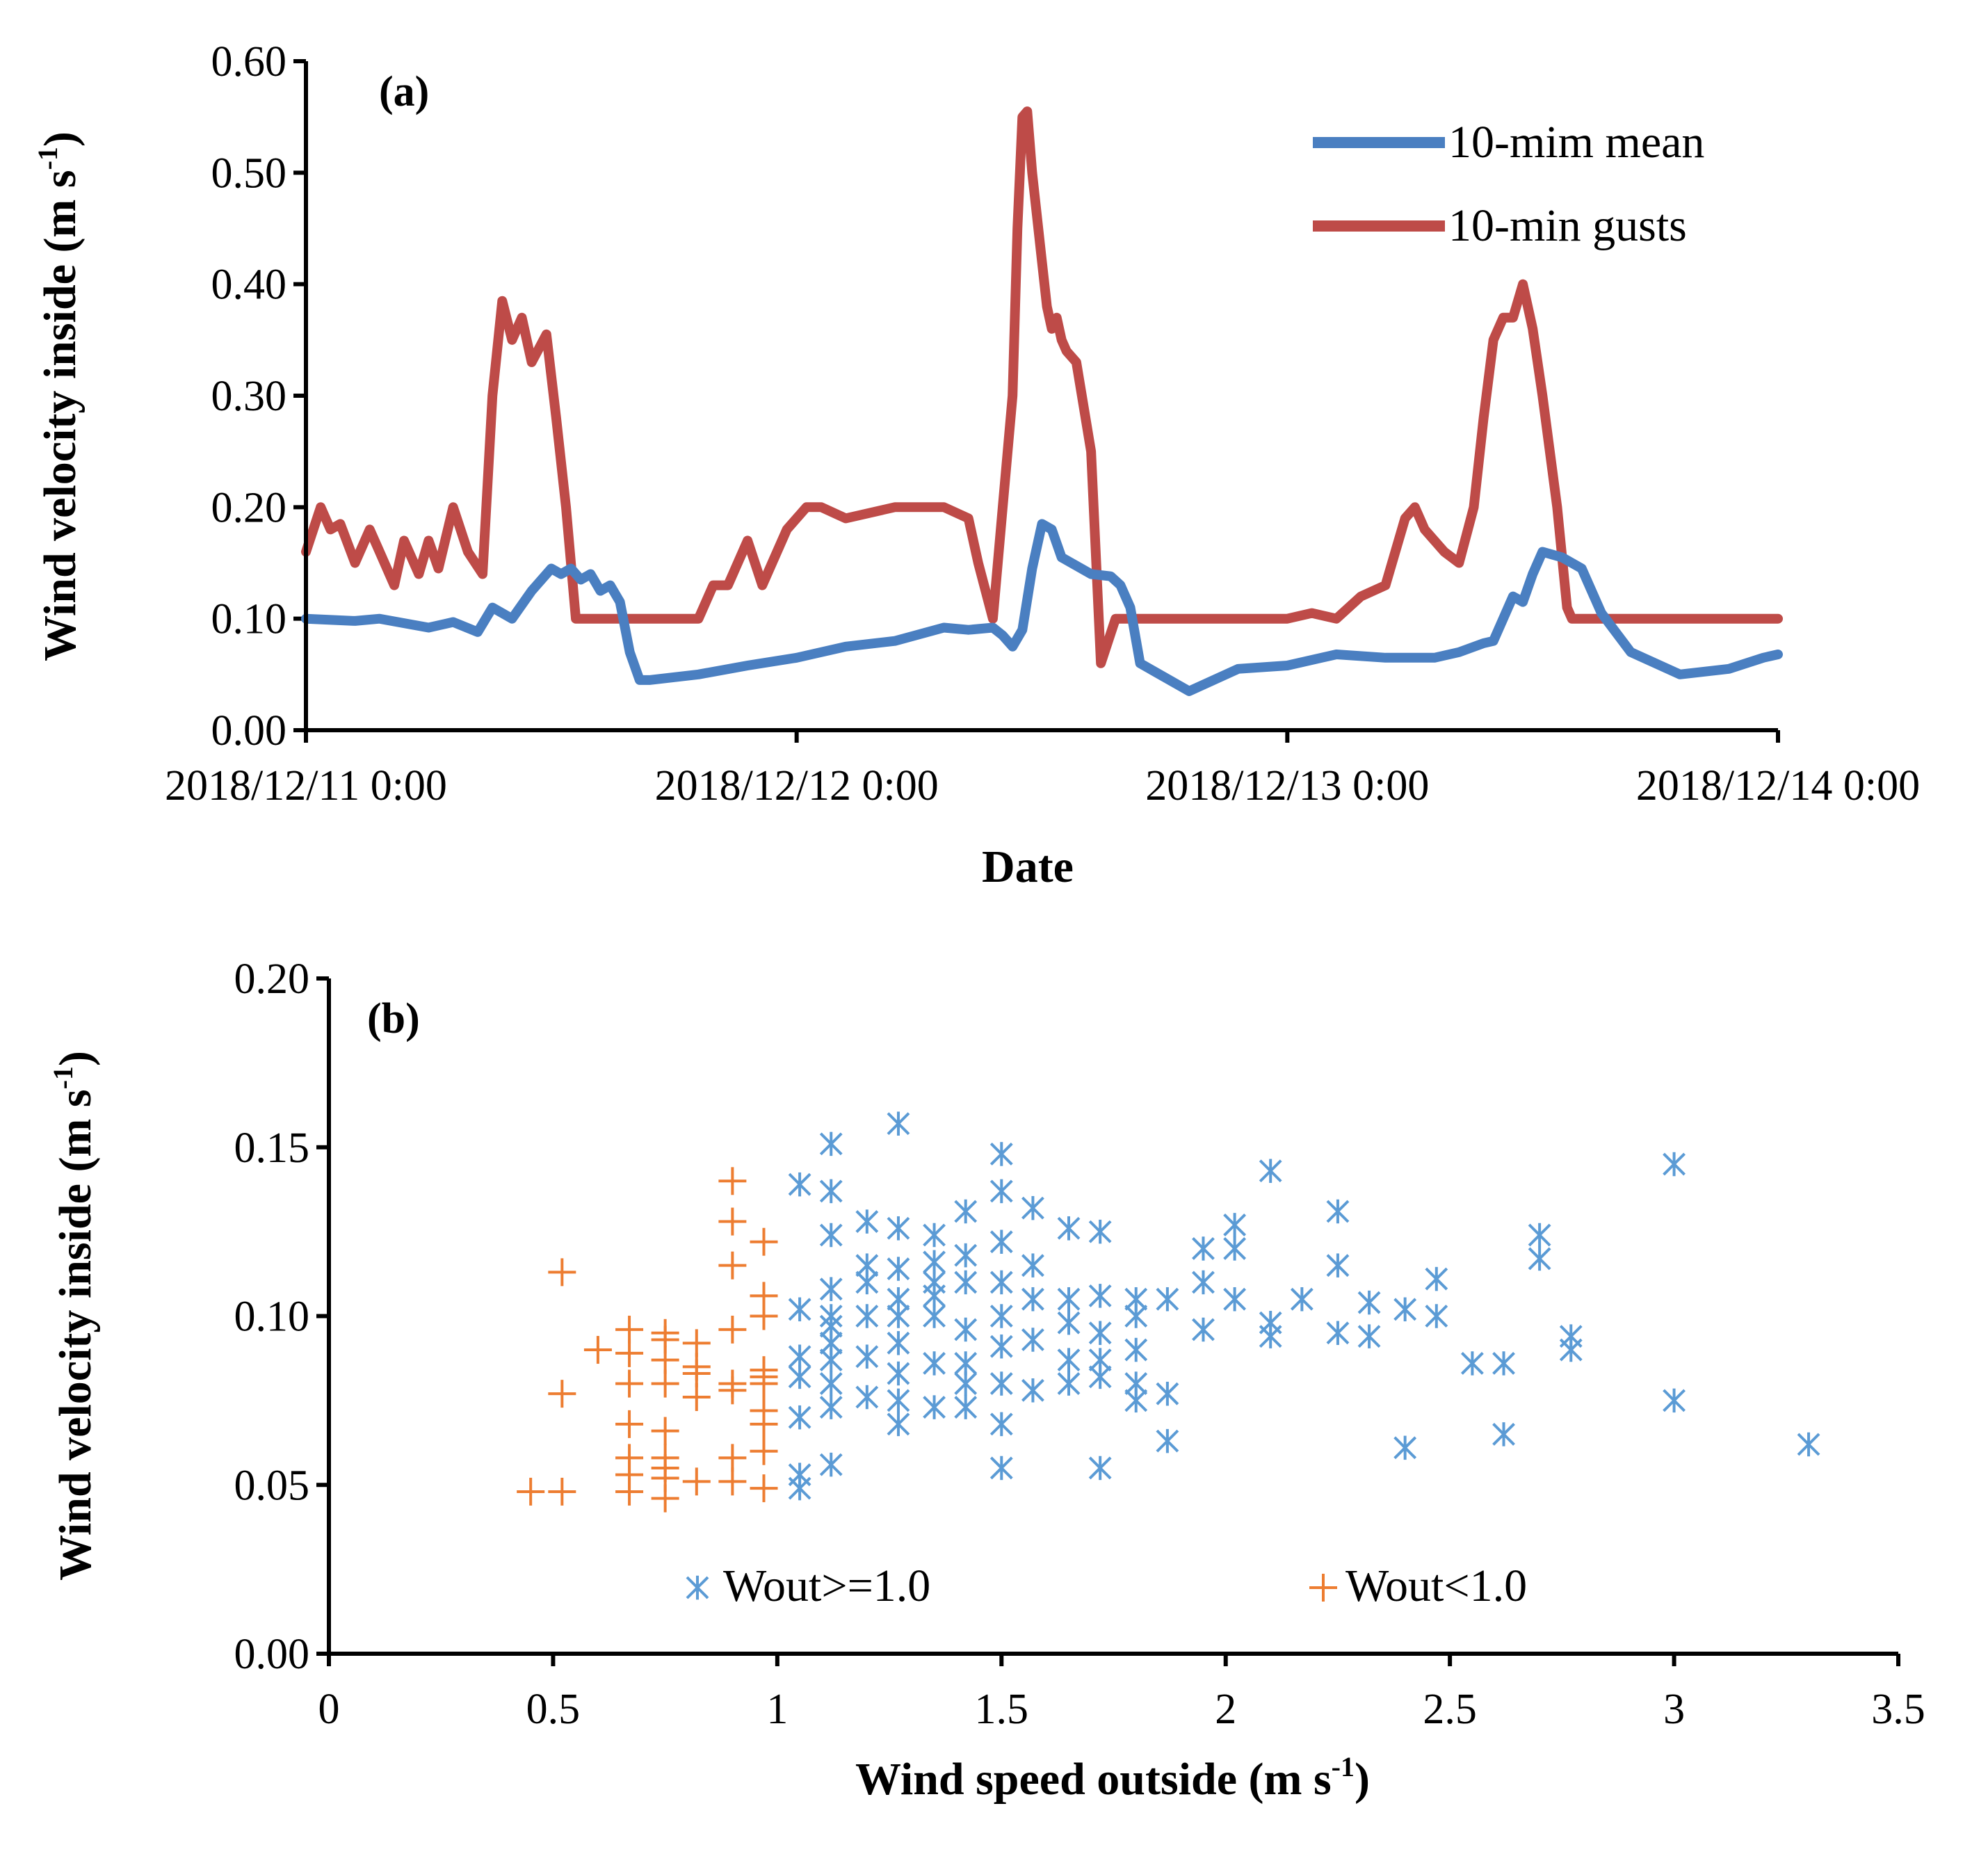 This screenshot has width=1988, height=1854. I want to click on legend-label-wout-lt-1: Wout<1.0, so click(1436, 1586).